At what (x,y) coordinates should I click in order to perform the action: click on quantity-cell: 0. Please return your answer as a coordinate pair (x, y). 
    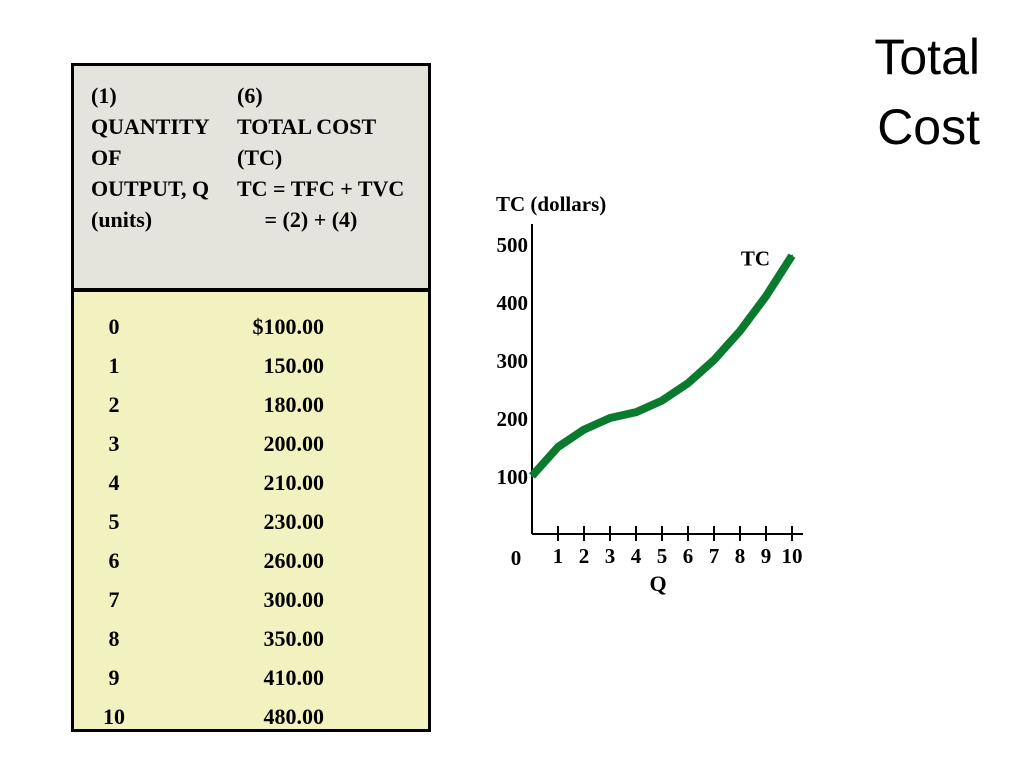
    Looking at the image, I should click on (114, 326).